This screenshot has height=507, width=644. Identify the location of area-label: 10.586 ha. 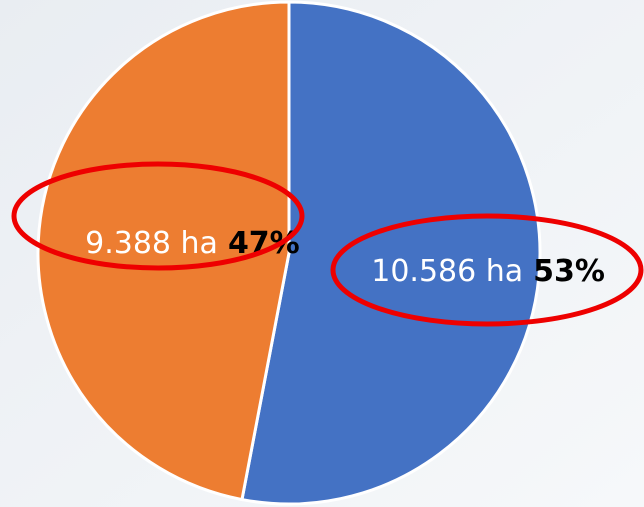
(447, 270).